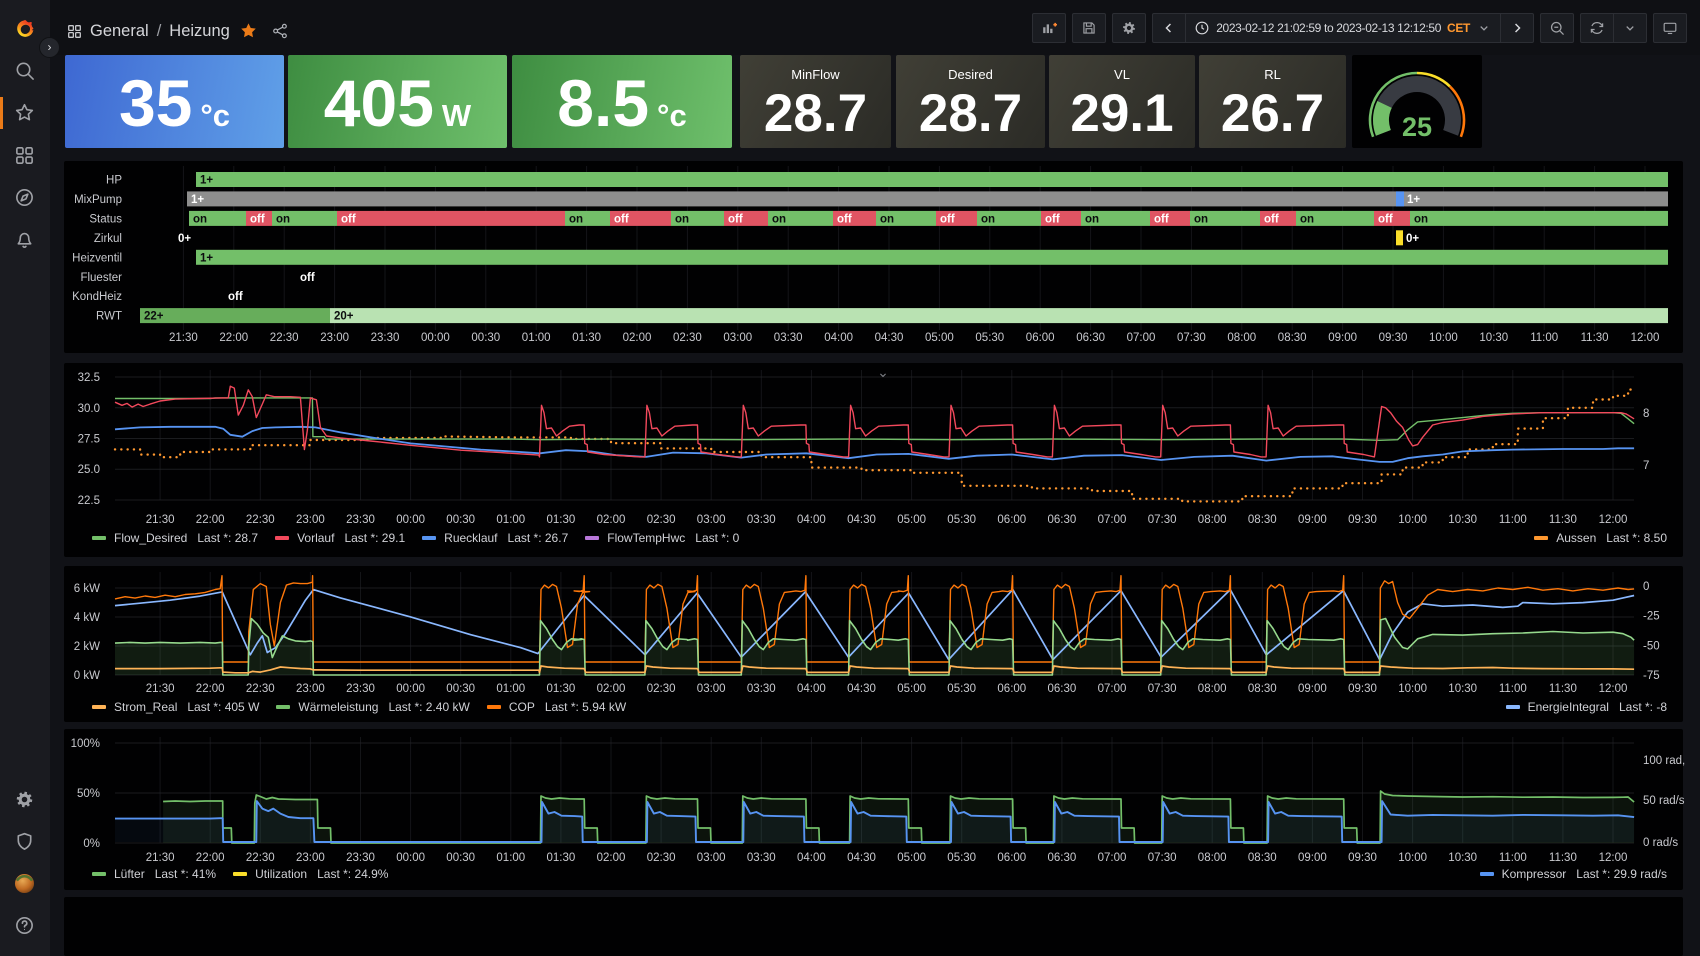 This screenshot has width=1700, height=956. I want to click on svg-text: 22+, so click(154, 317).